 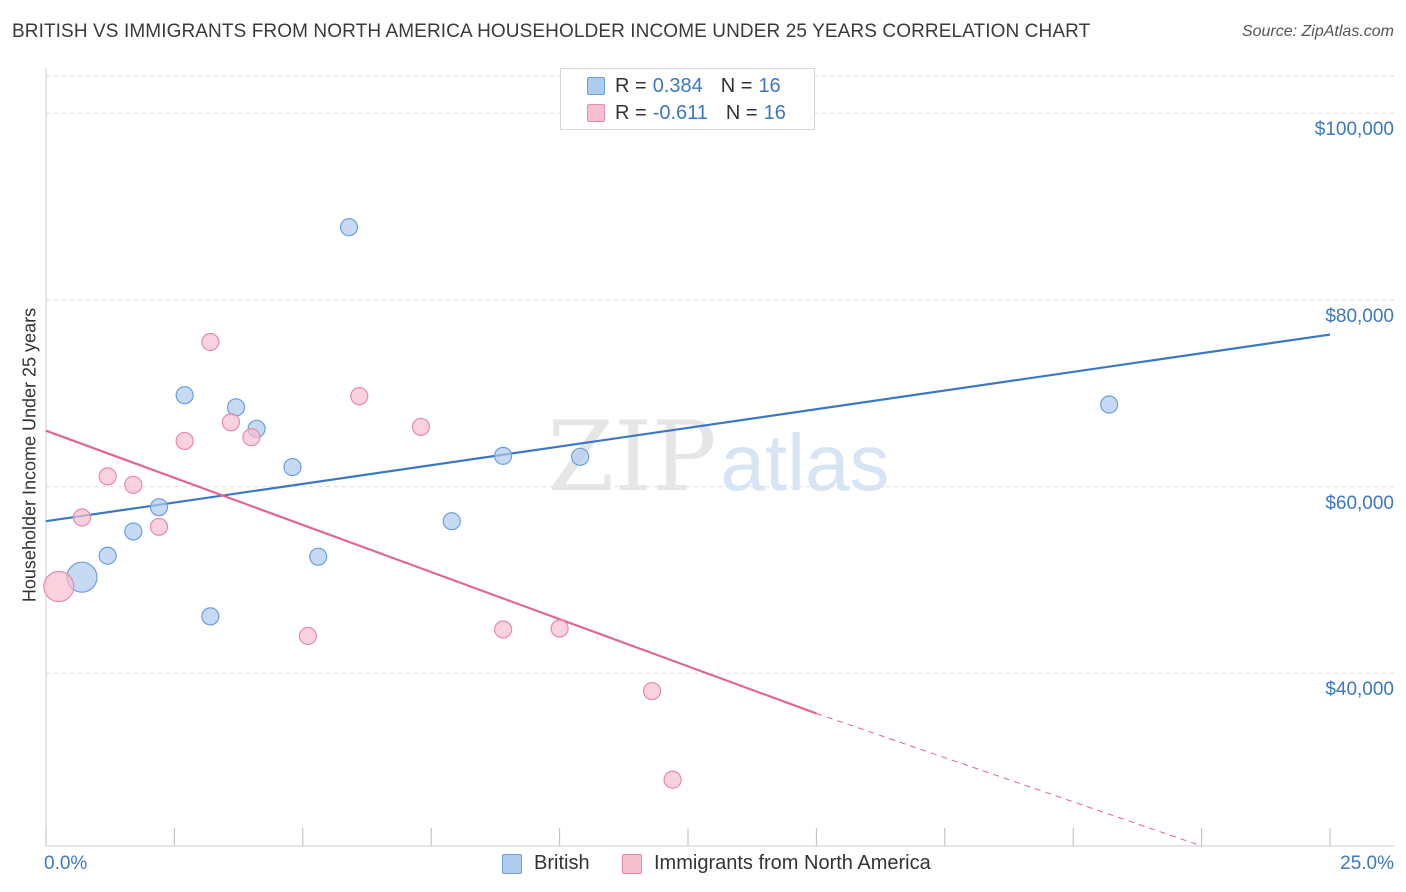 What do you see at coordinates (1359, 690) in the screenshot?
I see `y-tick-label: $40,000` at bounding box center [1359, 690].